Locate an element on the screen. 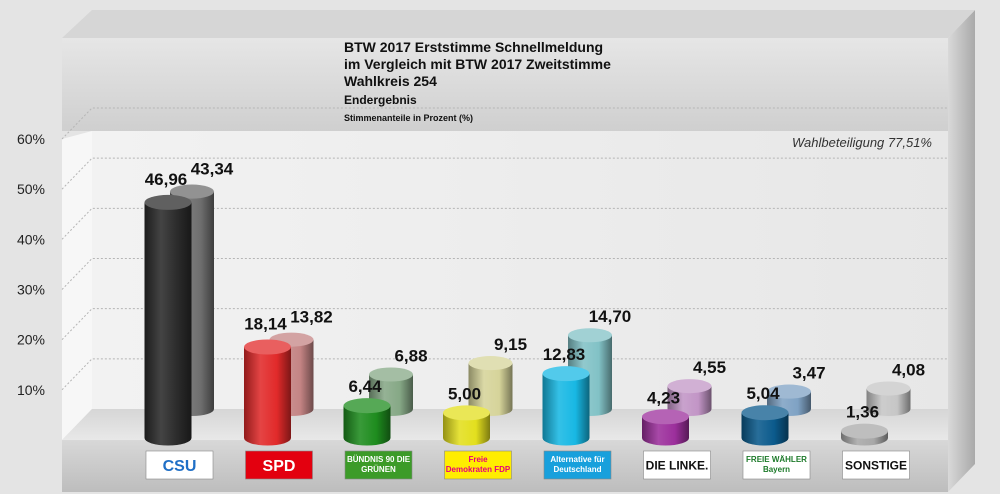  y-tick-label: 10% is located at coordinates (31, 390).